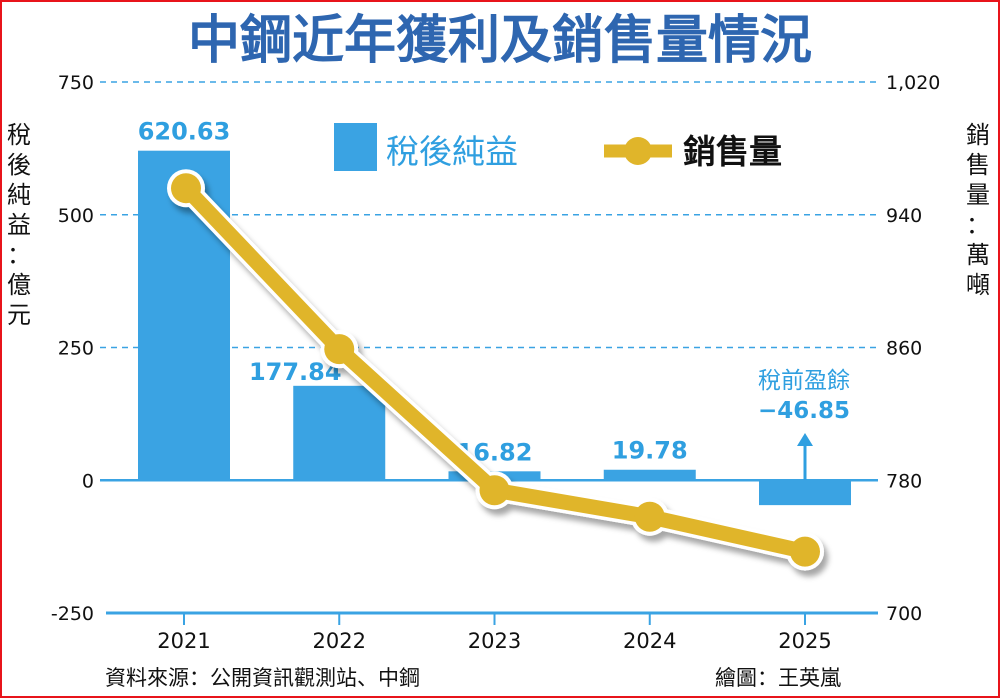 The image size is (1000, 698). I want to click on source-note: 資料來源：公開資訊觀測站、中鋼, so click(262, 678).